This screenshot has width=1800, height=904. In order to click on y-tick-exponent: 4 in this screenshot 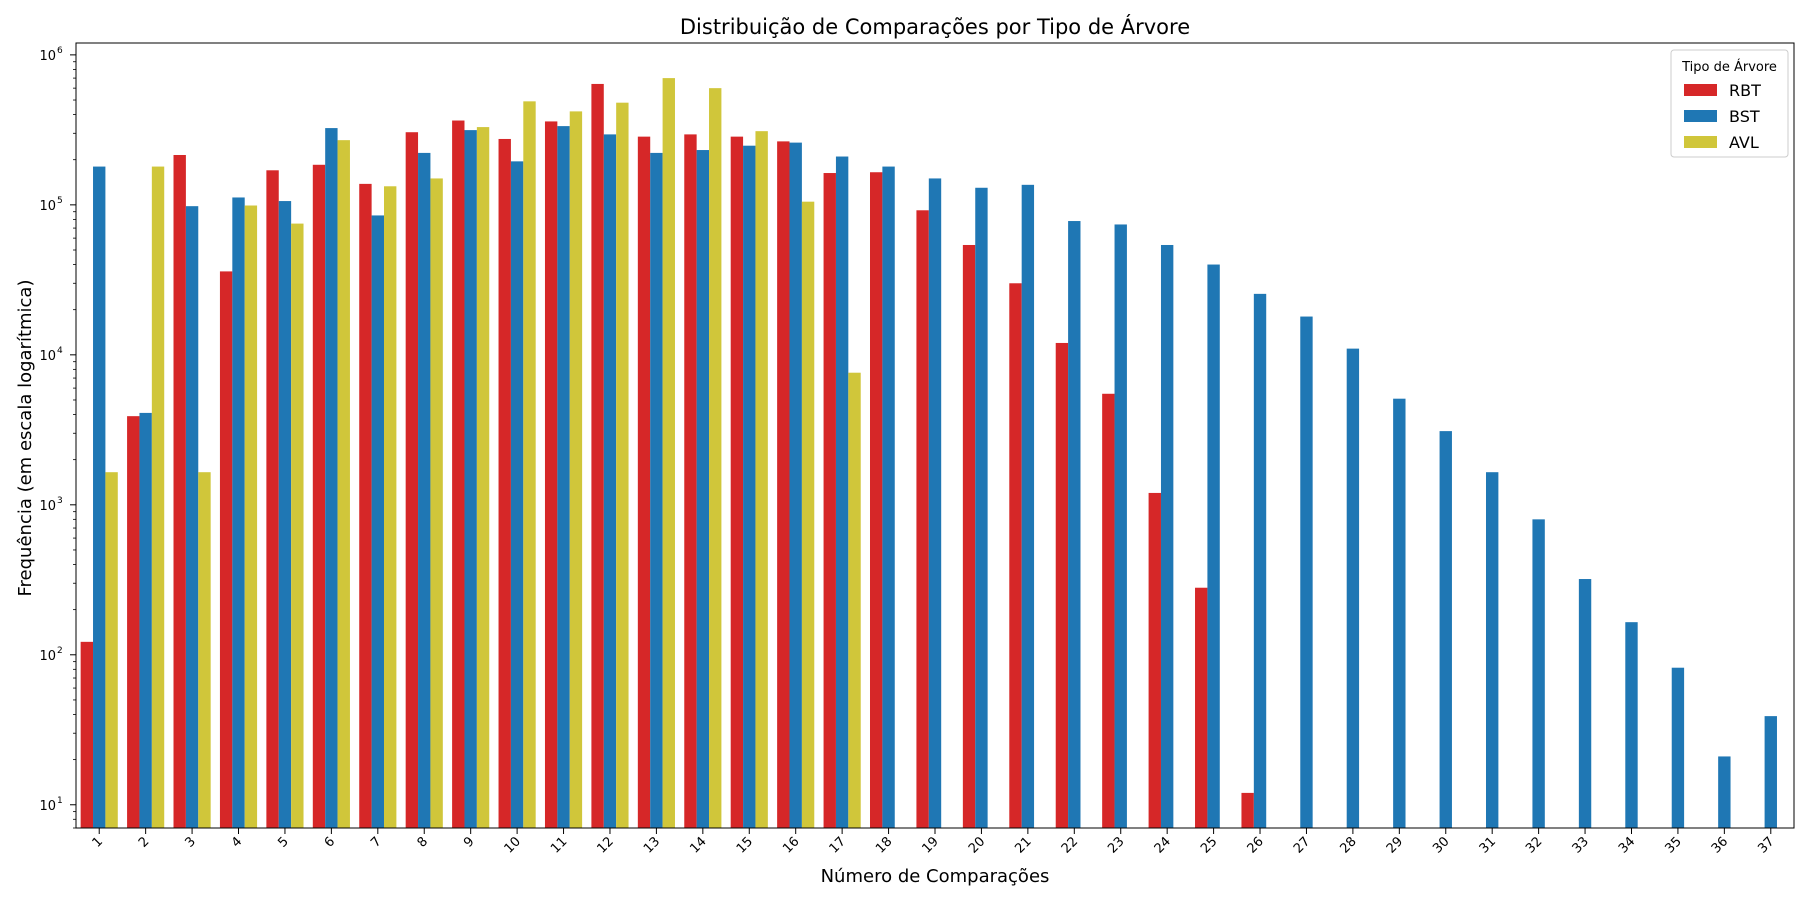, I will do `click(60, 351)`.